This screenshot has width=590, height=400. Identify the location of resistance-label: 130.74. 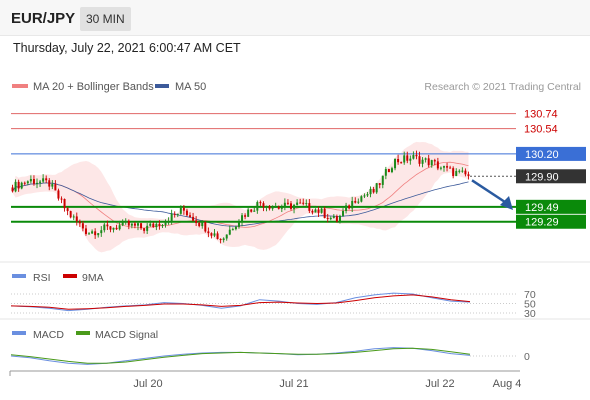
(541, 115).